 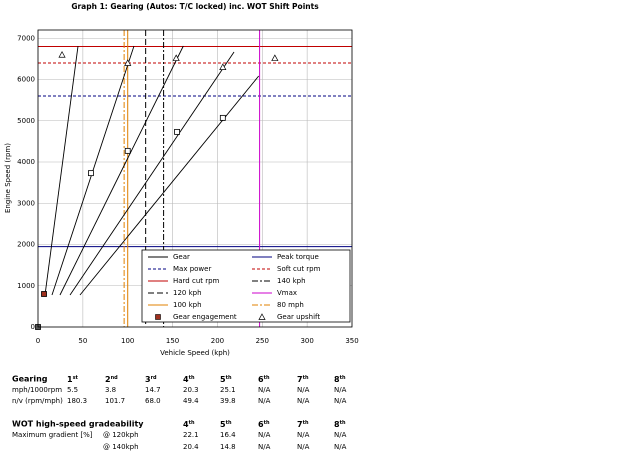 I want to click on x-tick-label: 350, so click(x=351, y=341).